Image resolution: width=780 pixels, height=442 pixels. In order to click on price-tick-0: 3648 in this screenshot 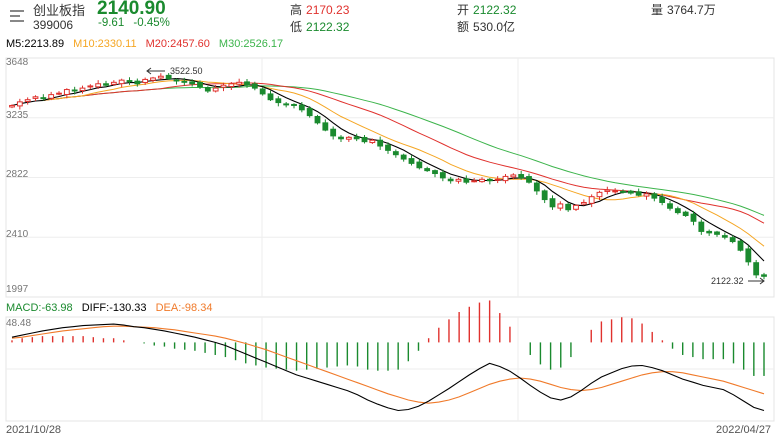, I will do `click(17, 62)`.